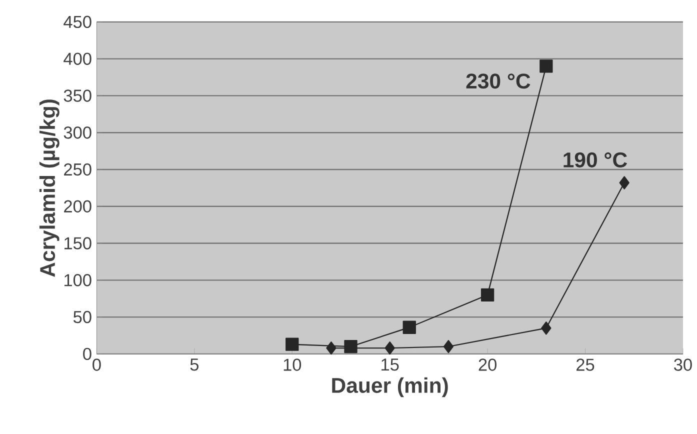  I want to click on x-tick-label: 15, so click(390, 364).